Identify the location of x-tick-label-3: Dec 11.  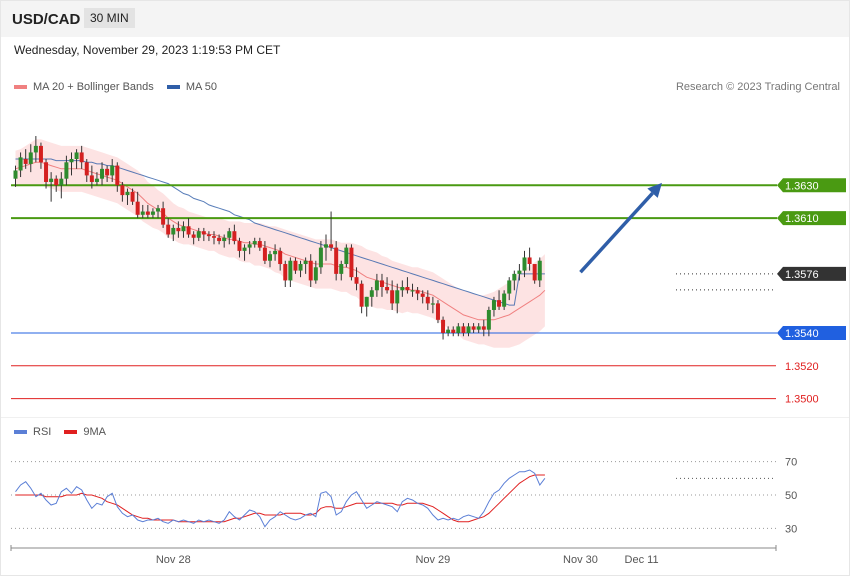
(642, 560).